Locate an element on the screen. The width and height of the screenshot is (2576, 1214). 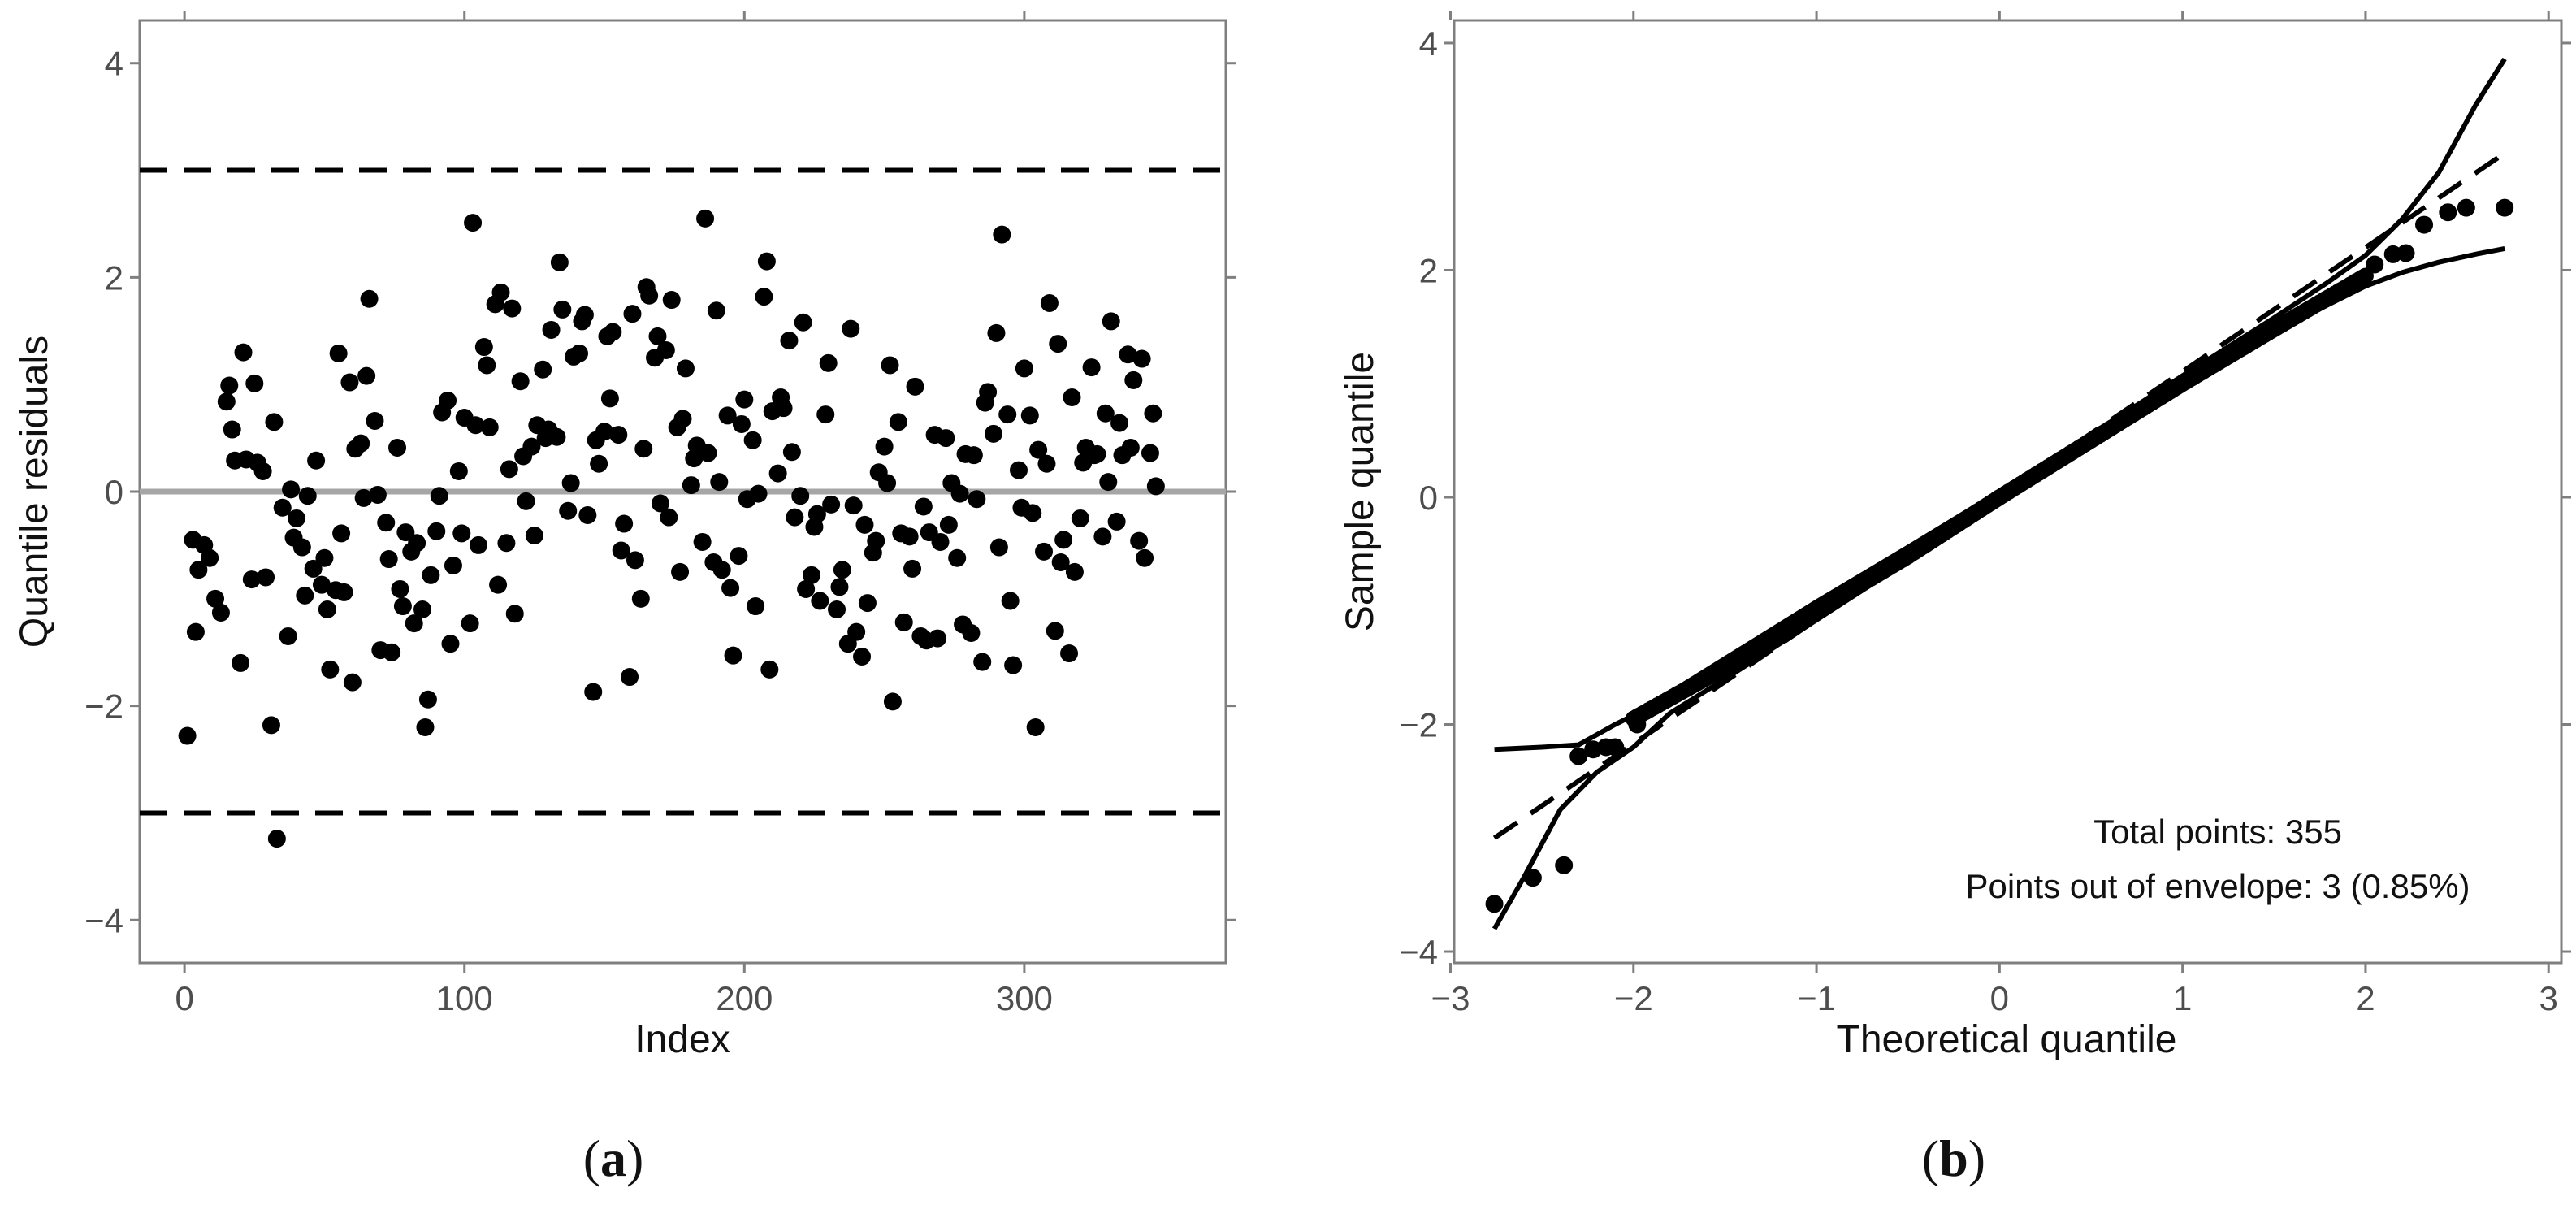
a-y-tick-label: 2 is located at coordinates (114, 278).